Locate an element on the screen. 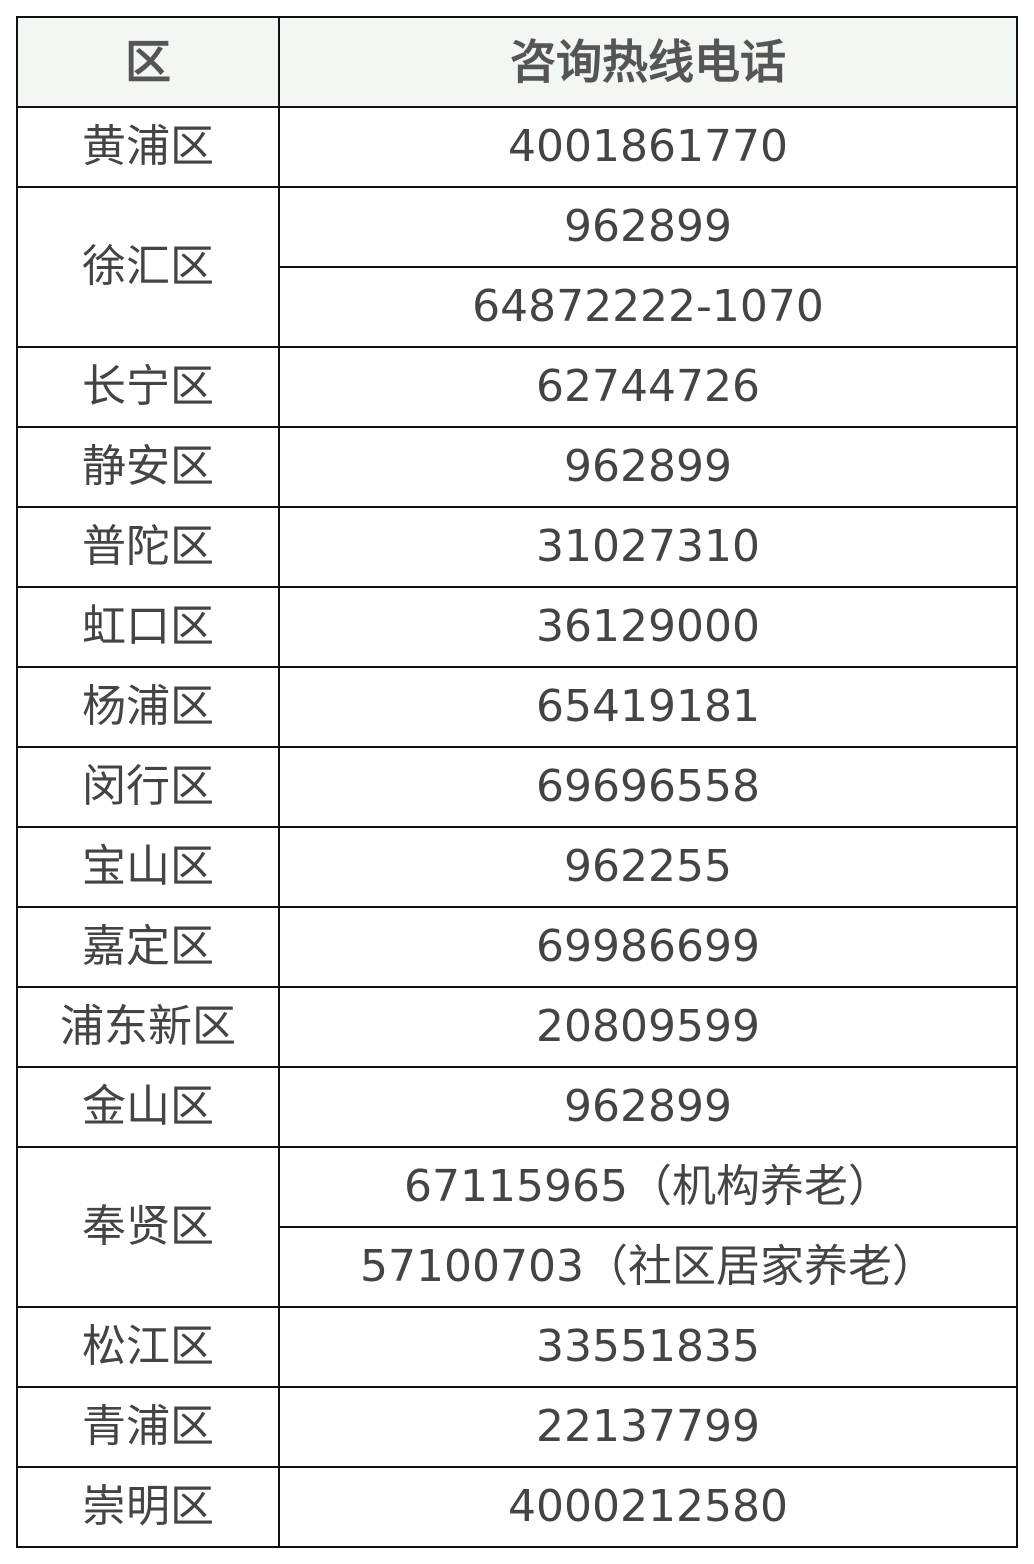 This screenshot has width=1034, height=1564. district-cell: 青浦区 is located at coordinates (148, 1427).